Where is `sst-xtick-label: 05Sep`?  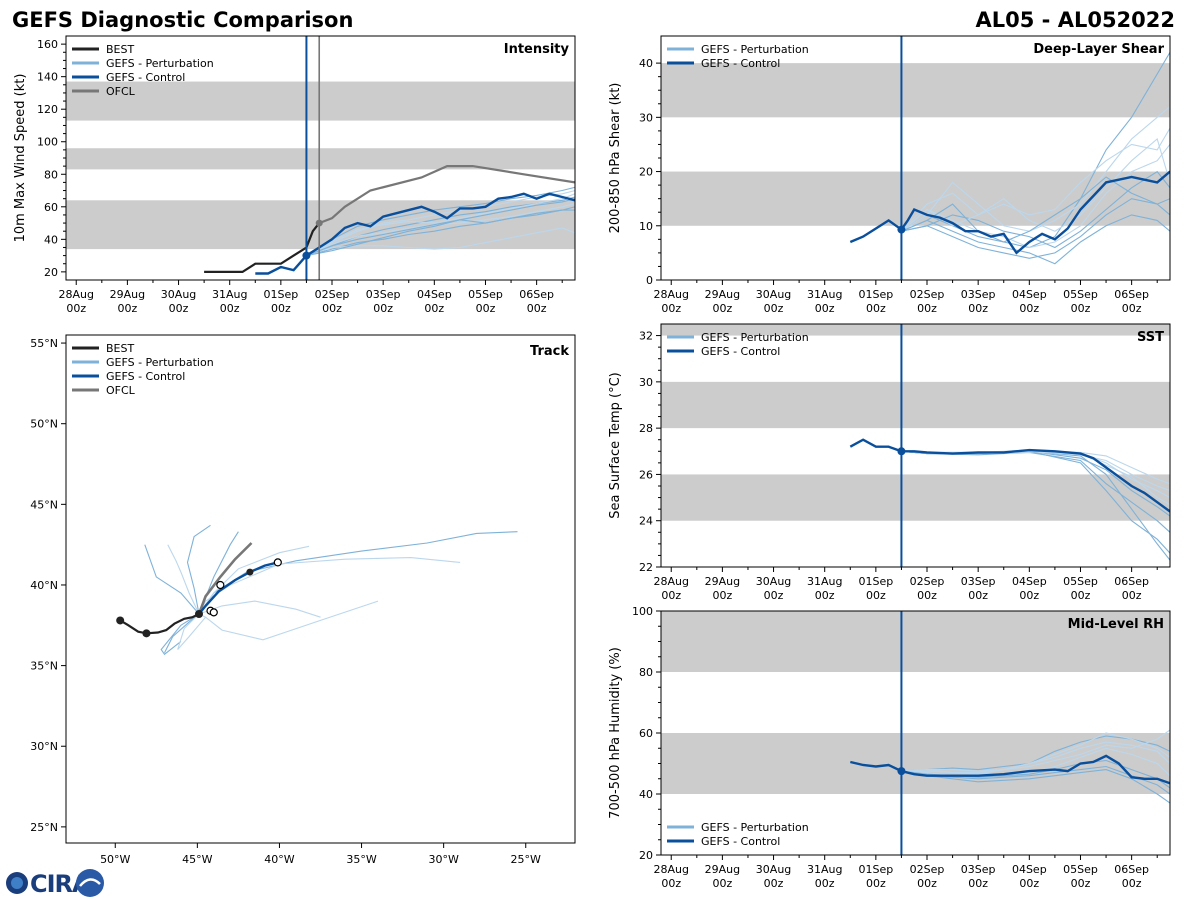 sst-xtick-label: 05Sep is located at coordinates (1080, 581).